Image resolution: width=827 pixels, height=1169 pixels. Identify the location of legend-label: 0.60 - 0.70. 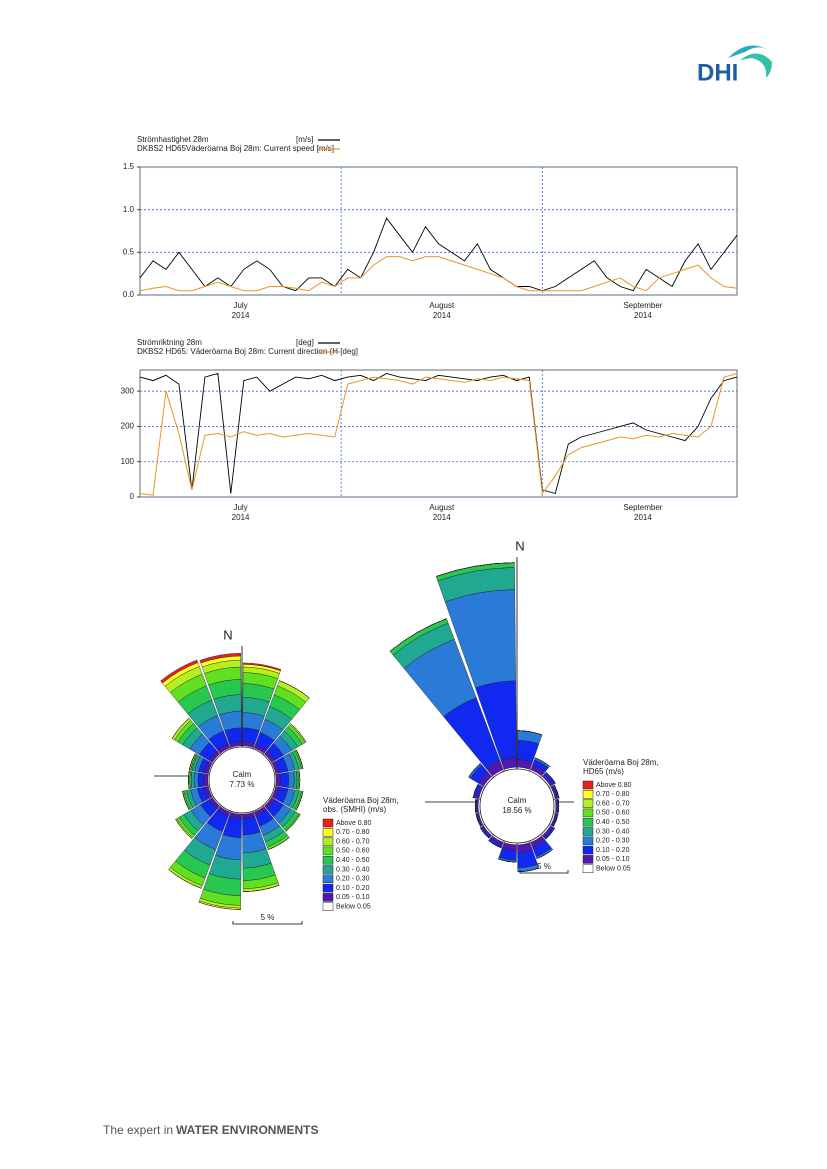
(613, 803).